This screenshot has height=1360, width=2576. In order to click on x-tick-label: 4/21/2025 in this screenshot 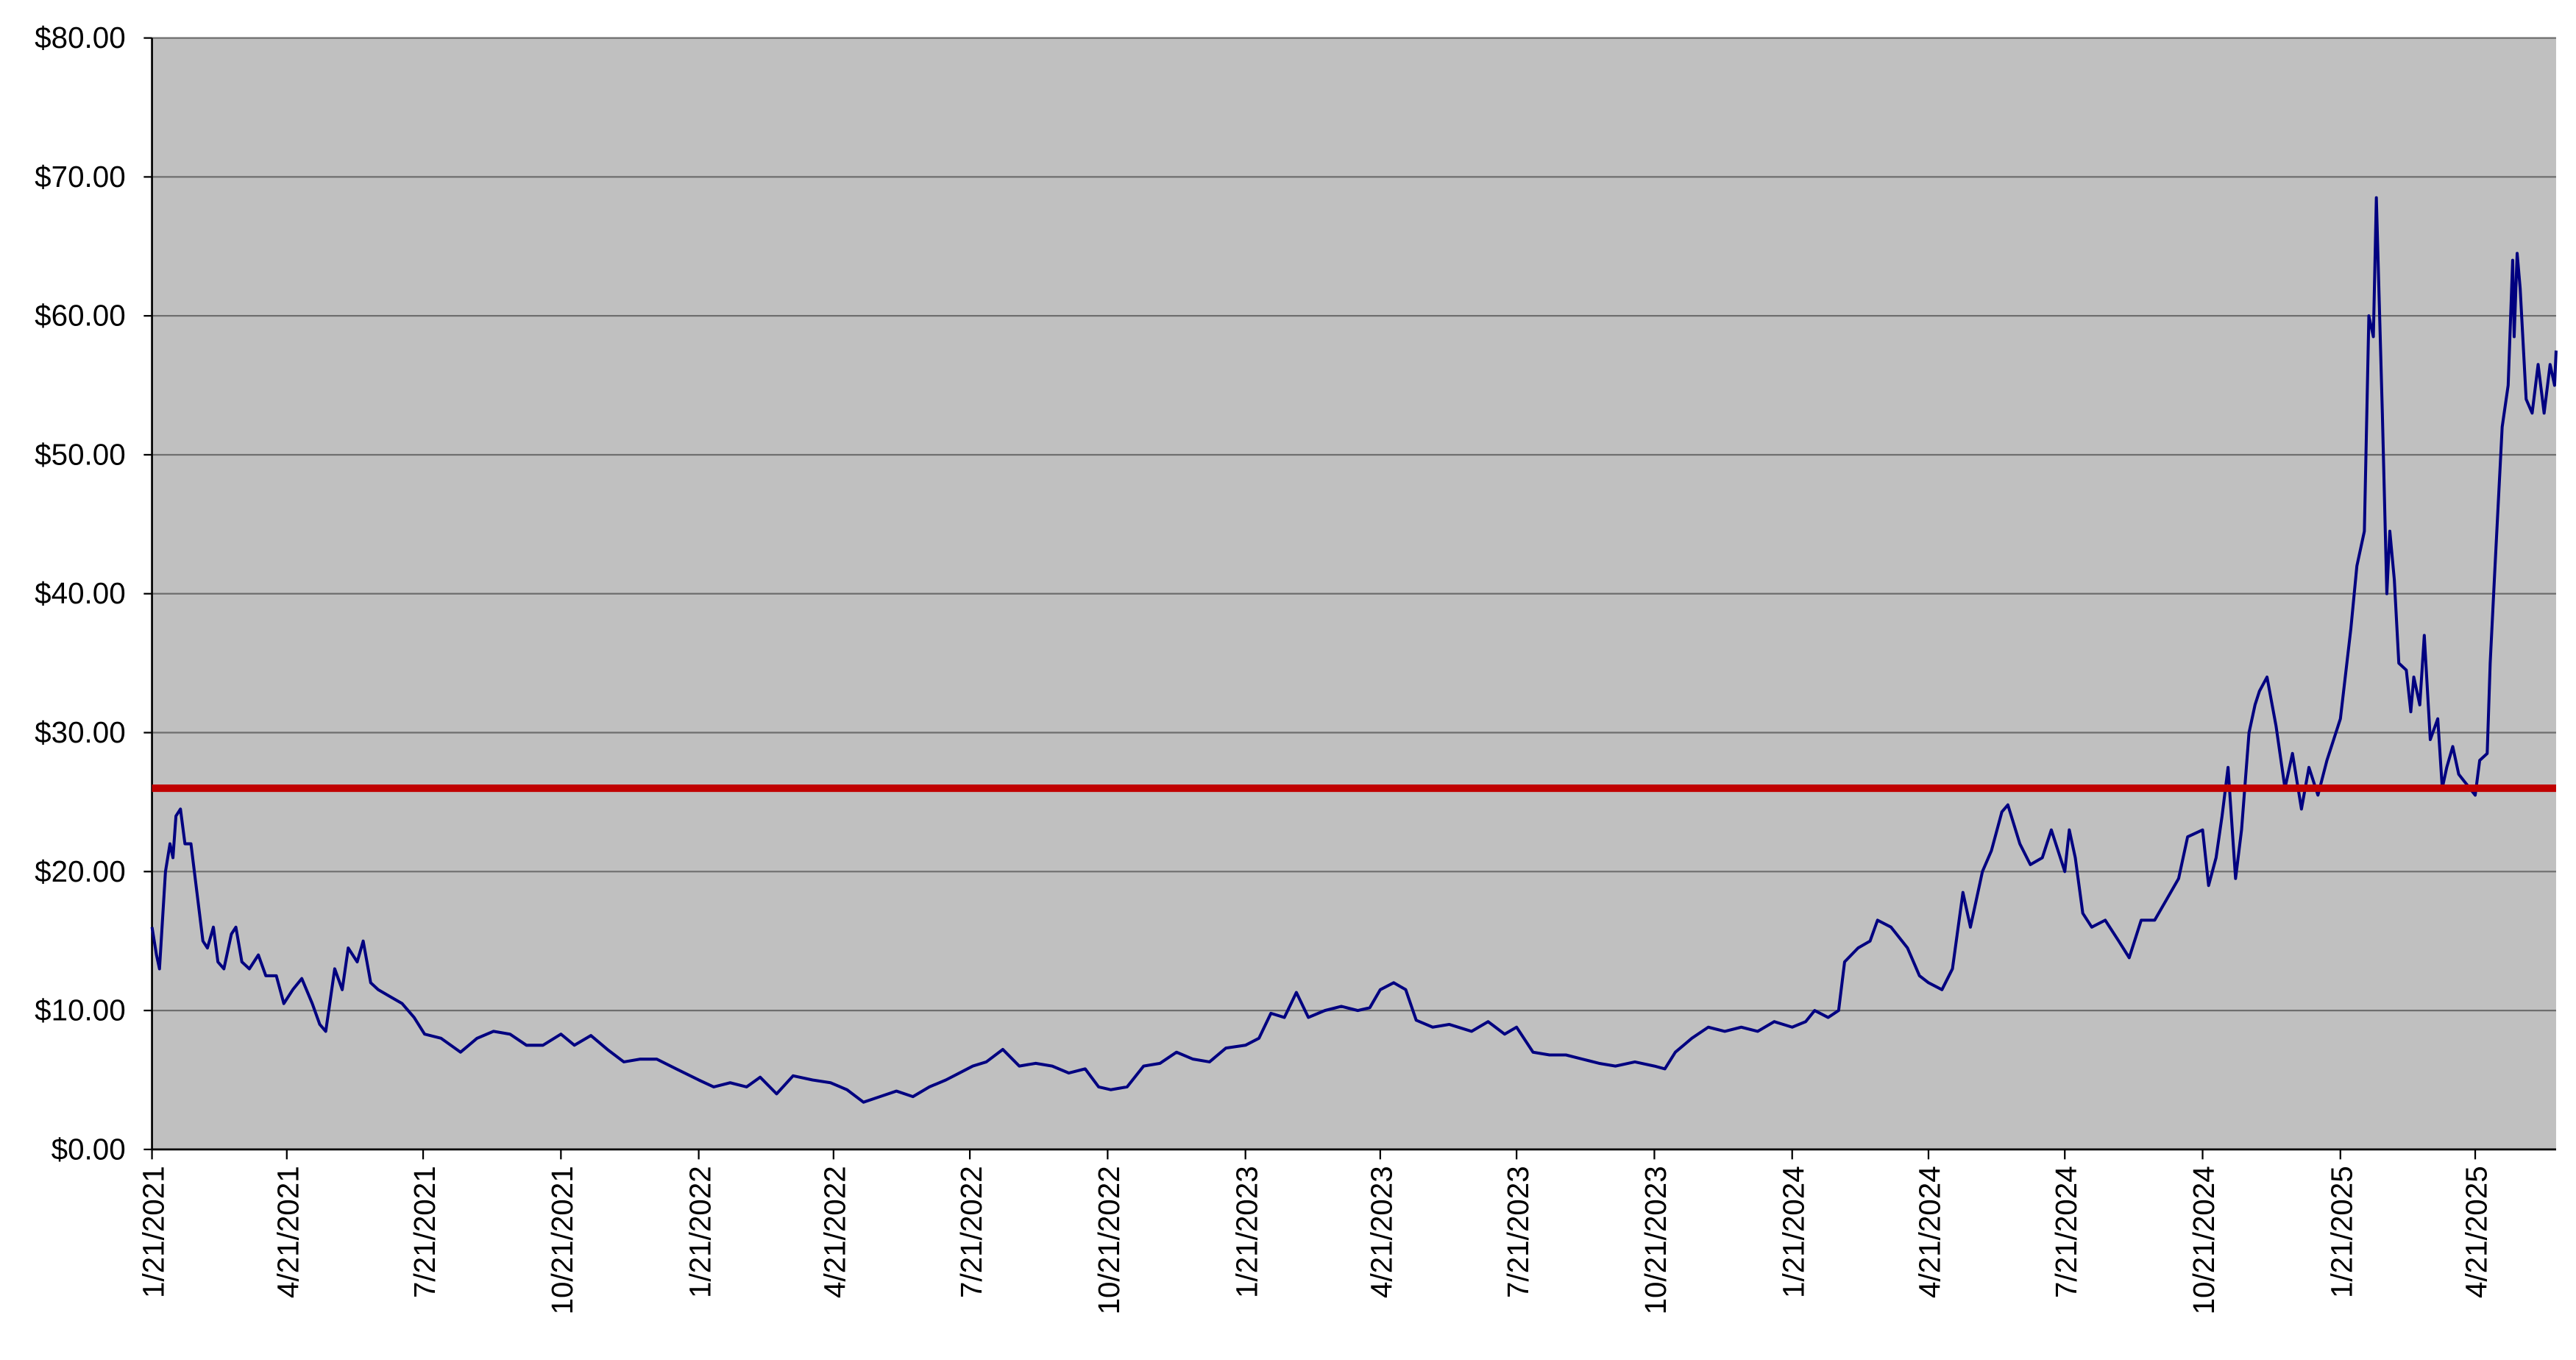, I will do `click(2477, 1232)`.